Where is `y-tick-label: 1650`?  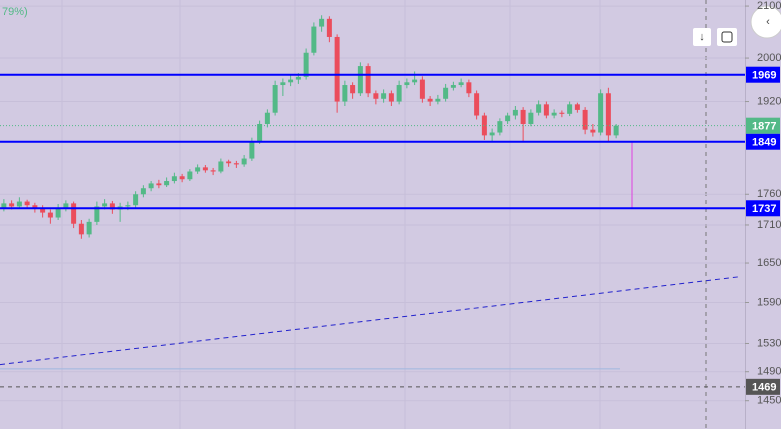
y-tick-label: 1650 is located at coordinates (769, 263).